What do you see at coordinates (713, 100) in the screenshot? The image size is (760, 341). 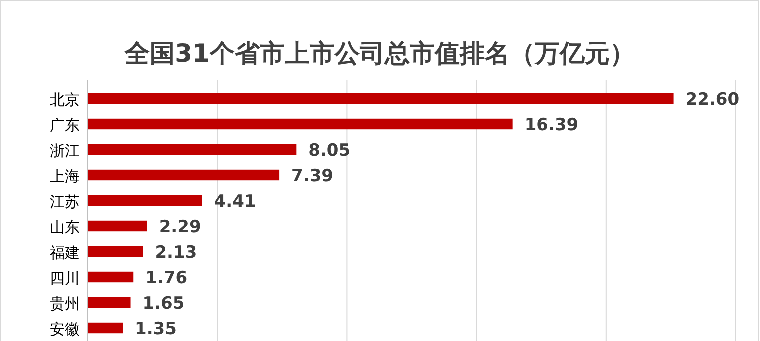 I see `data-label: 22.60` at bounding box center [713, 100].